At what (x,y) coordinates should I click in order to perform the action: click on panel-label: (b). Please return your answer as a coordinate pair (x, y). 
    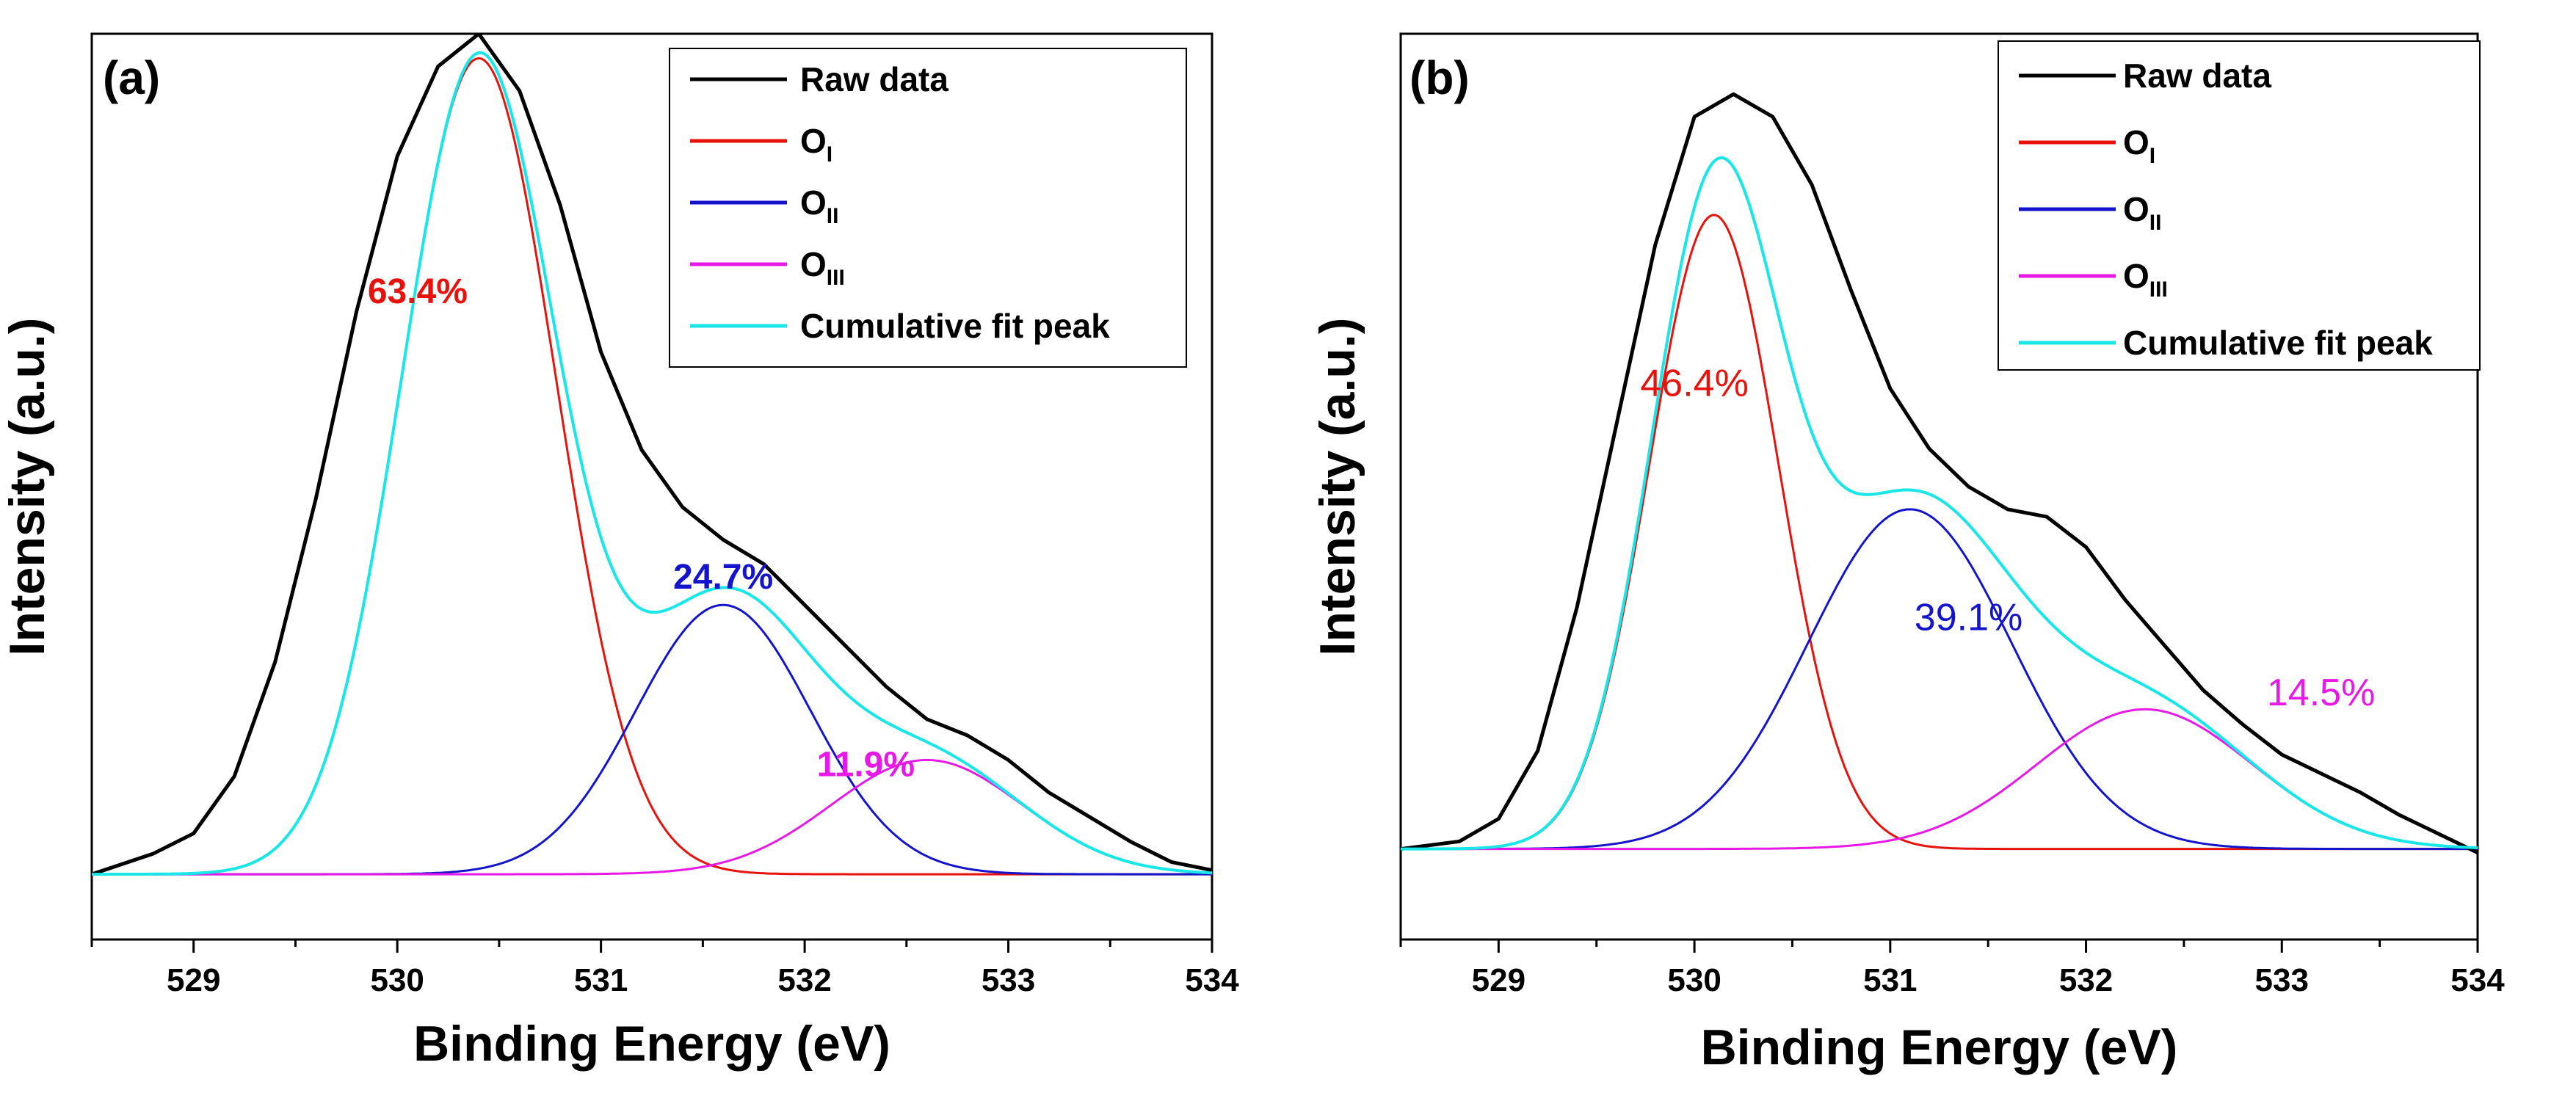
    Looking at the image, I should click on (1440, 78).